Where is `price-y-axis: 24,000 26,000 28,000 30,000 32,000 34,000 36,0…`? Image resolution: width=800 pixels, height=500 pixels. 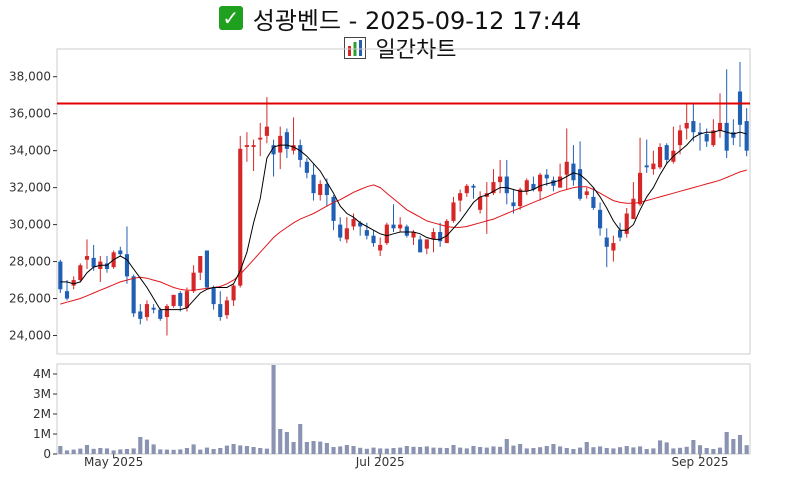 price-y-axis: 24,000 26,000 28,000 30,000 32,000 34,000 36,0… is located at coordinates (33, 206).